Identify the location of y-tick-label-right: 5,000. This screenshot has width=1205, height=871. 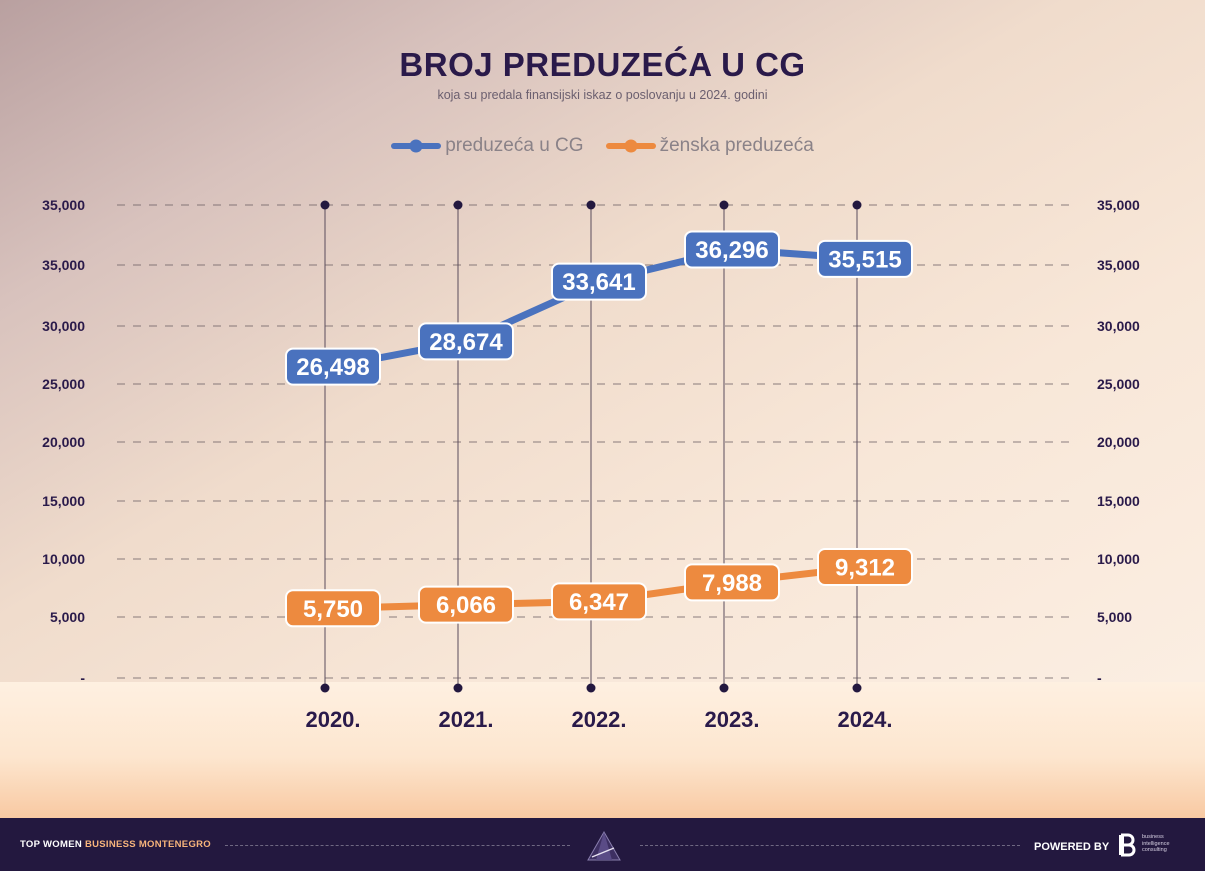
(1114, 617).